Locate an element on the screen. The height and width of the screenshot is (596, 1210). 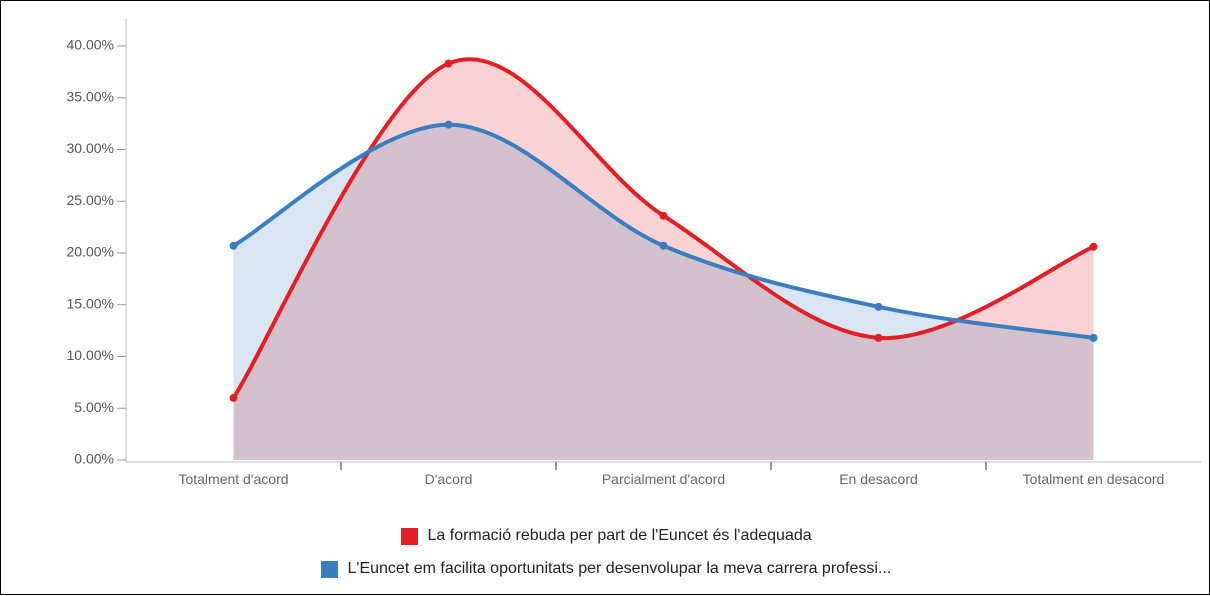
y-tick-label: 30.00% is located at coordinates (90, 148).